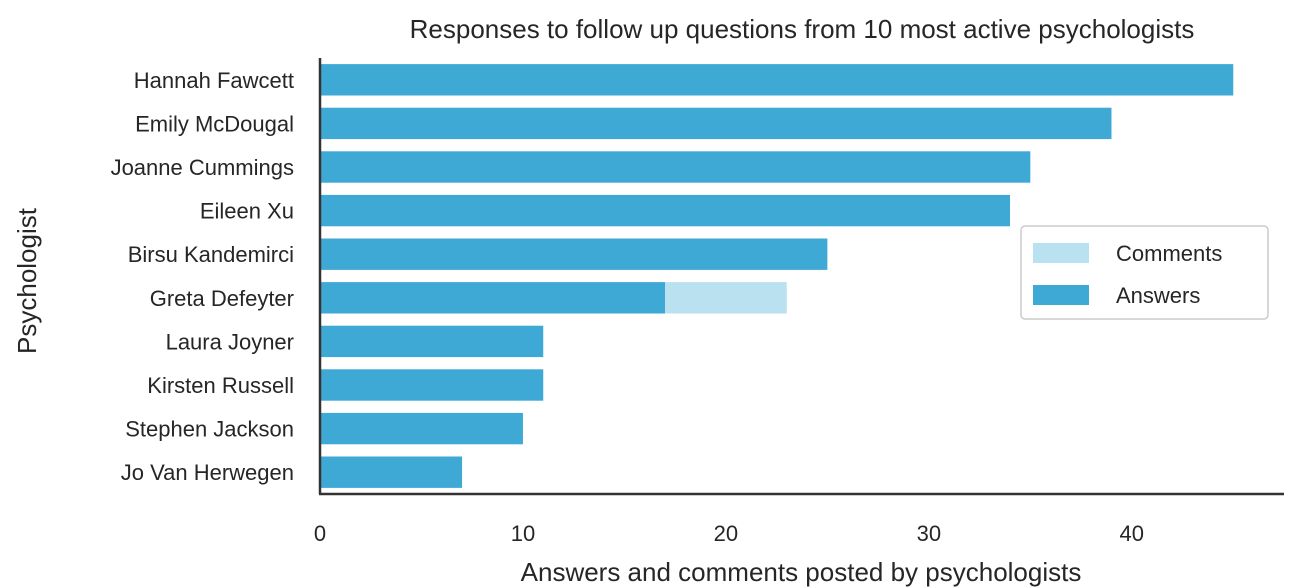 This screenshot has height=588, width=1298. Describe the element at coordinates (230, 341) in the screenshot. I see `category-label: Laura Joyner` at that location.